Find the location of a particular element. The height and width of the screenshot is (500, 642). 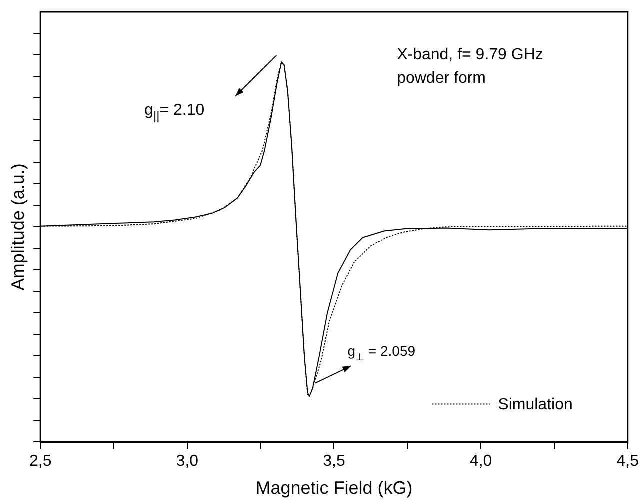

annotation: X-band, f= 9.79 GHz is located at coordinates (470, 55).